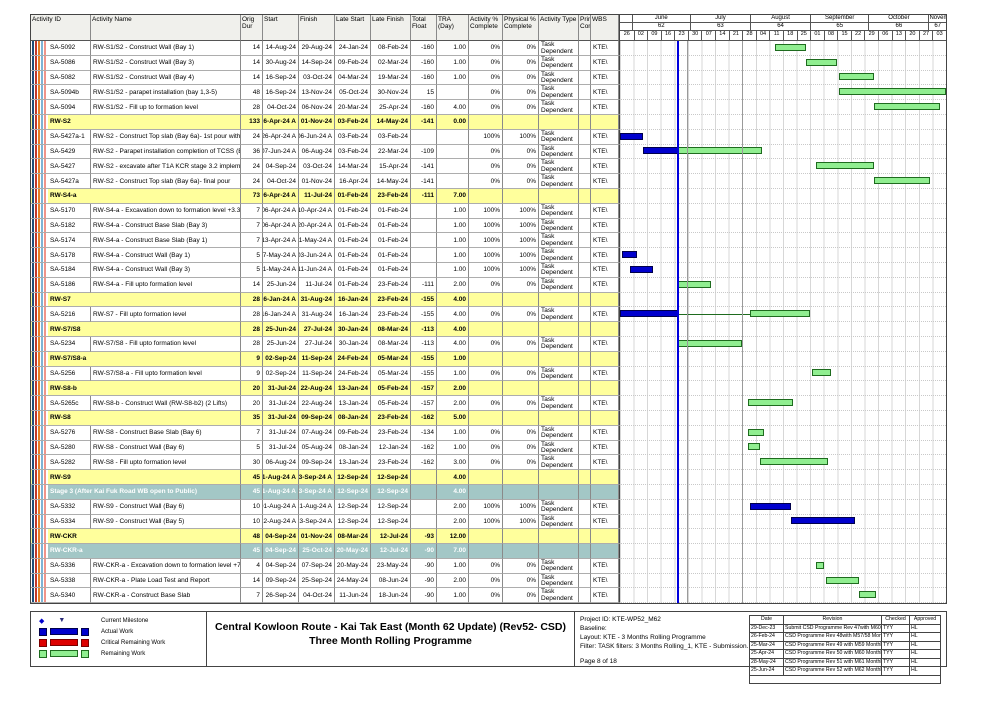  I want to click on tra-day-cell: 4.00, so click(453, 315).